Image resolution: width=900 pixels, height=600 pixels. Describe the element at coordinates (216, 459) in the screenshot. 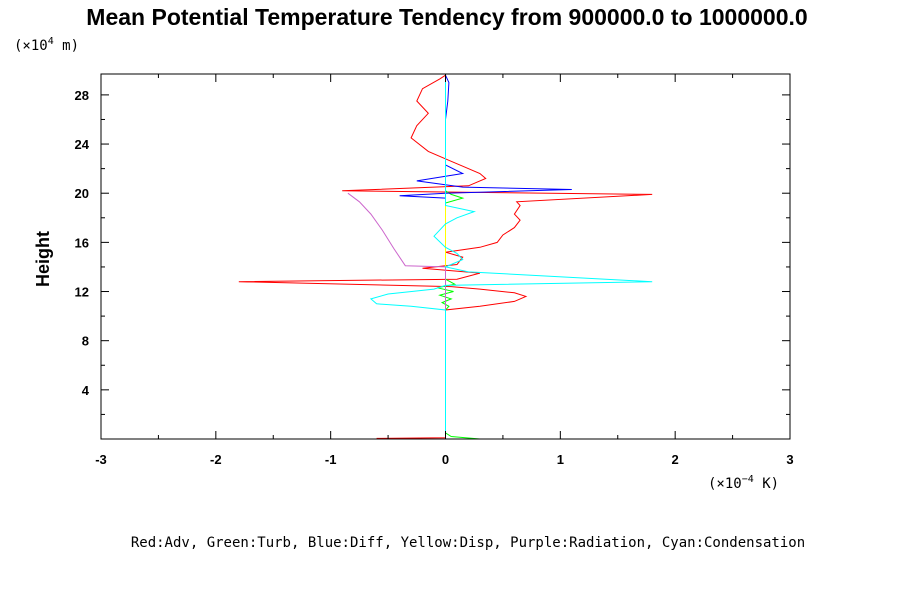

I see `x-tick-label: -2` at that location.